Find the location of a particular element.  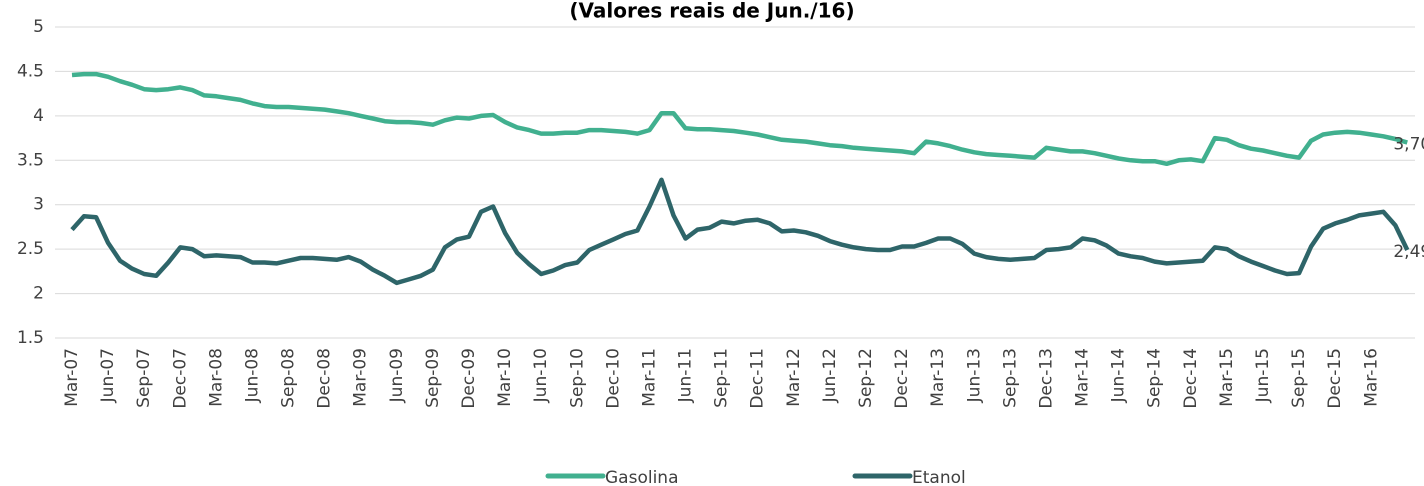

x-tick-label: Dec-15 is located at coordinates (1335, 378).